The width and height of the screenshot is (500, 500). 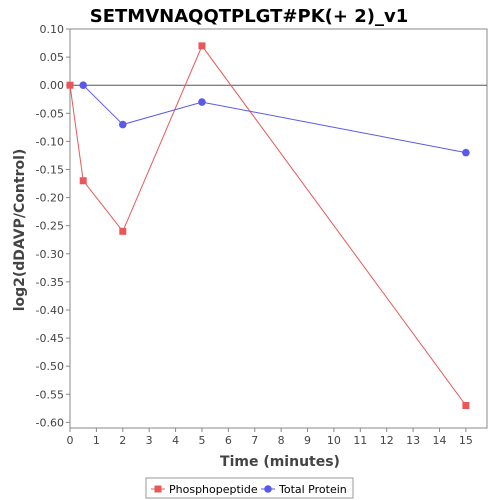 What do you see at coordinates (52, 57) in the screenshot?
I see `y-tick-label: 0.05` at bounding box center [52, 57].